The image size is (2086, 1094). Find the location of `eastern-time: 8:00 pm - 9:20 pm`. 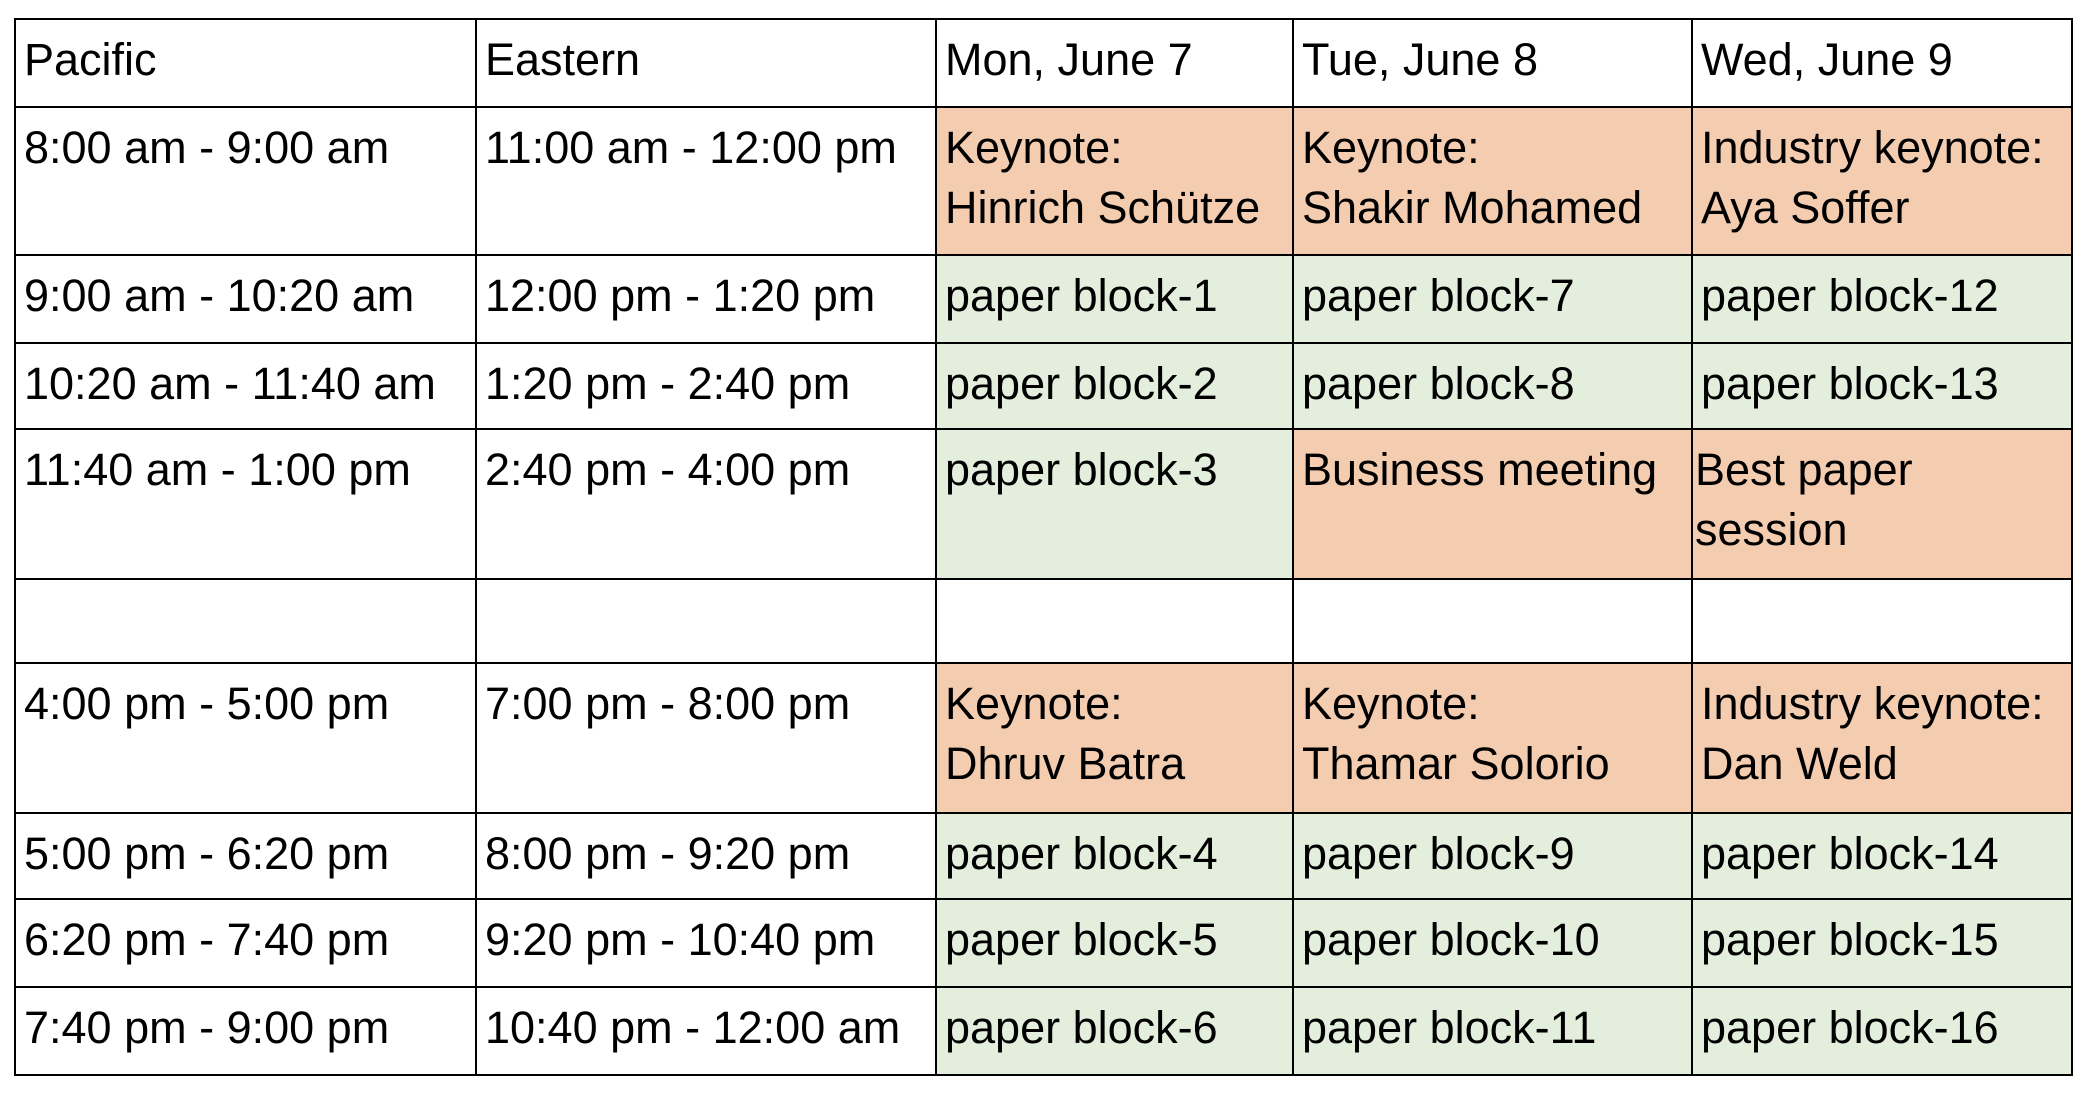

eastern-time: 8:00 pm - 9:20 pm is located at coordinates (706, 856).